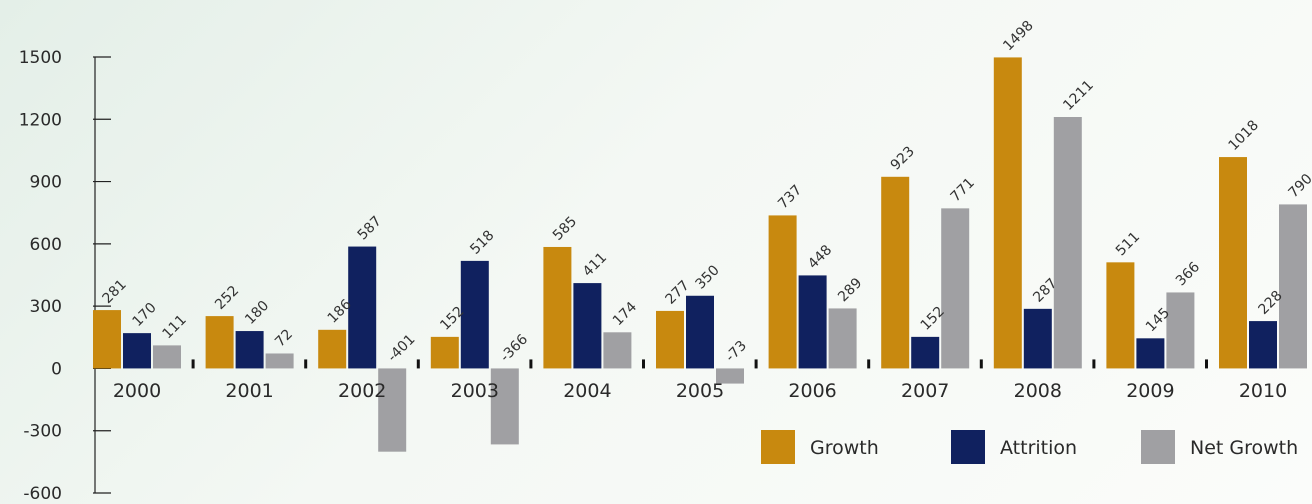  What do you see at coordinates (778, 447) in the screenshot?
I see `legend-swatch-growth` at bounding box center [778, 447].